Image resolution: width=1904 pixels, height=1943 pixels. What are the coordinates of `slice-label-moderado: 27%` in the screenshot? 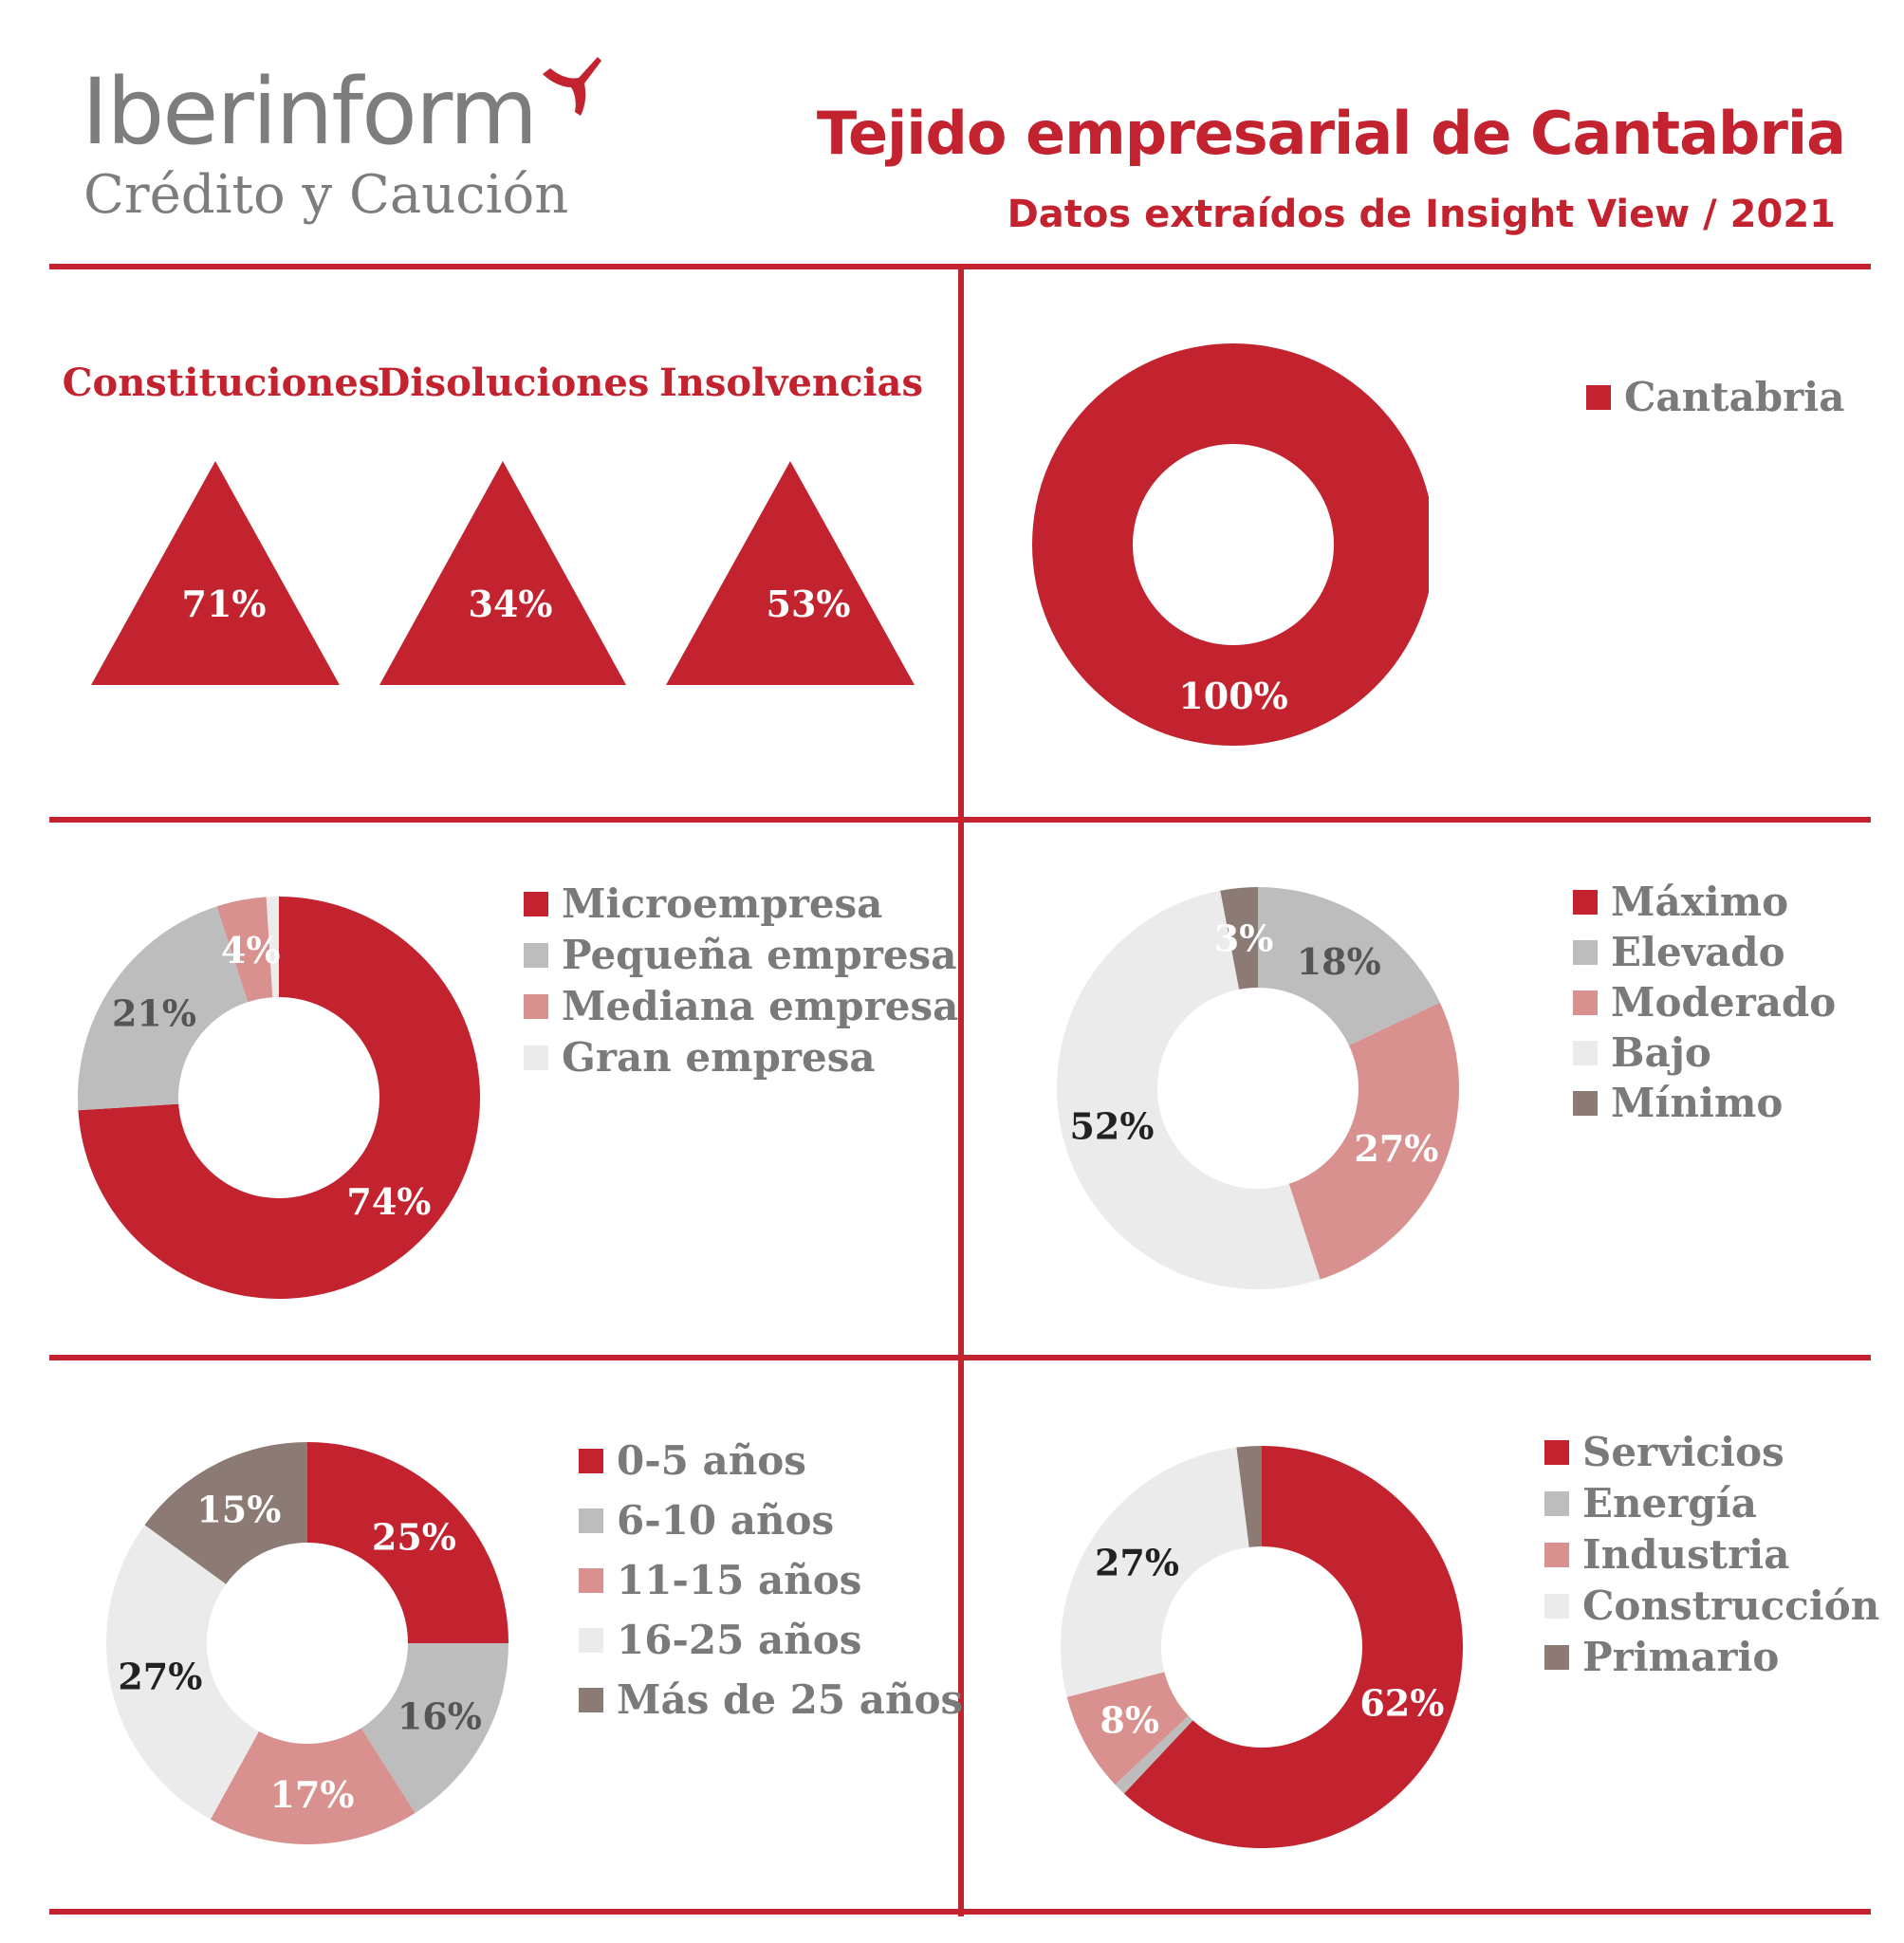 It's located at (1396, 1149).